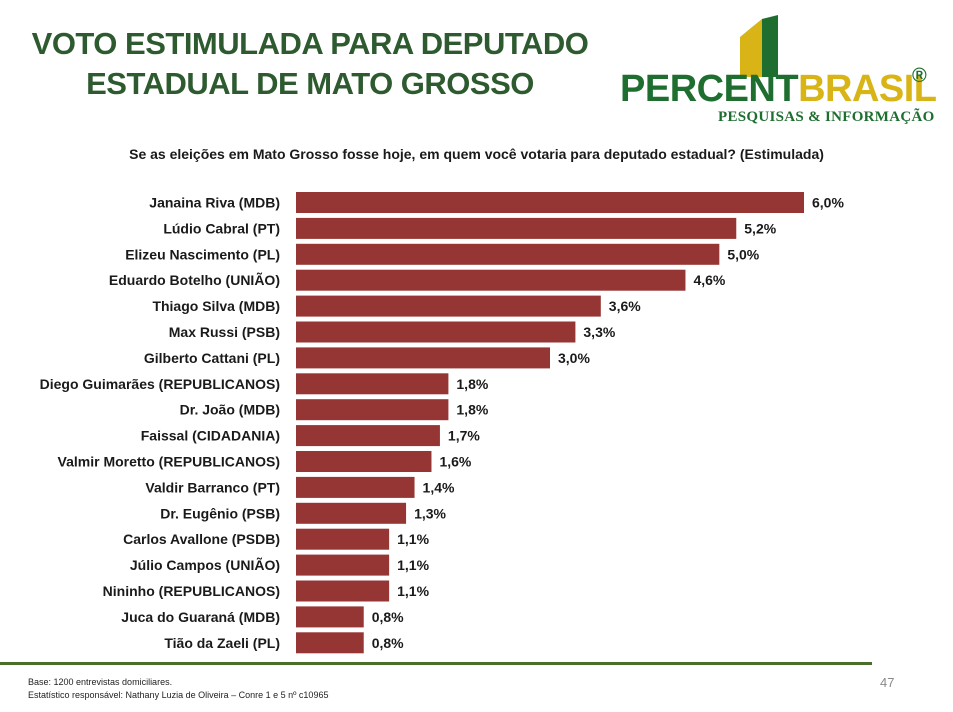 This screenshot has height=712, width=953. Describe the element at coordinates (887, 682) in the screenshot. I see `page-number: 47` at that location.